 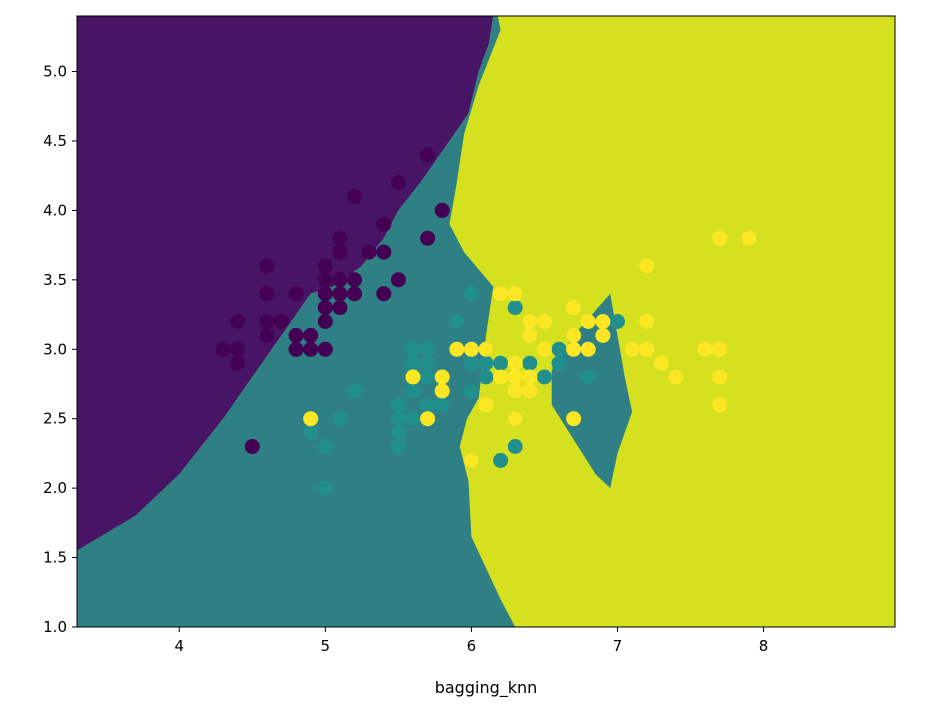 I want to click on y-tick-label-2: 2.0, so click(x=55, y=488).